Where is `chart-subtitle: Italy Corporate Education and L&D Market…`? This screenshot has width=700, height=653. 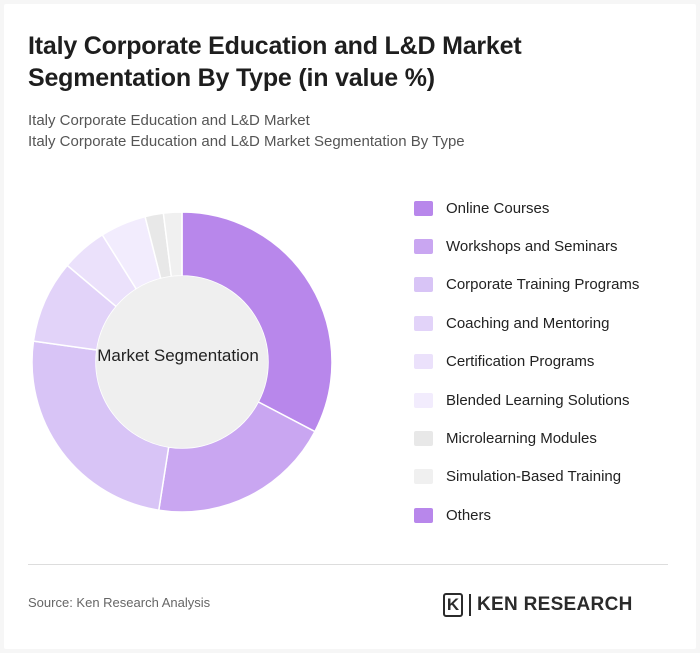 chart-subtitle: Italy Corporate Education and L&D Market… is located at coordinates (328, 131).